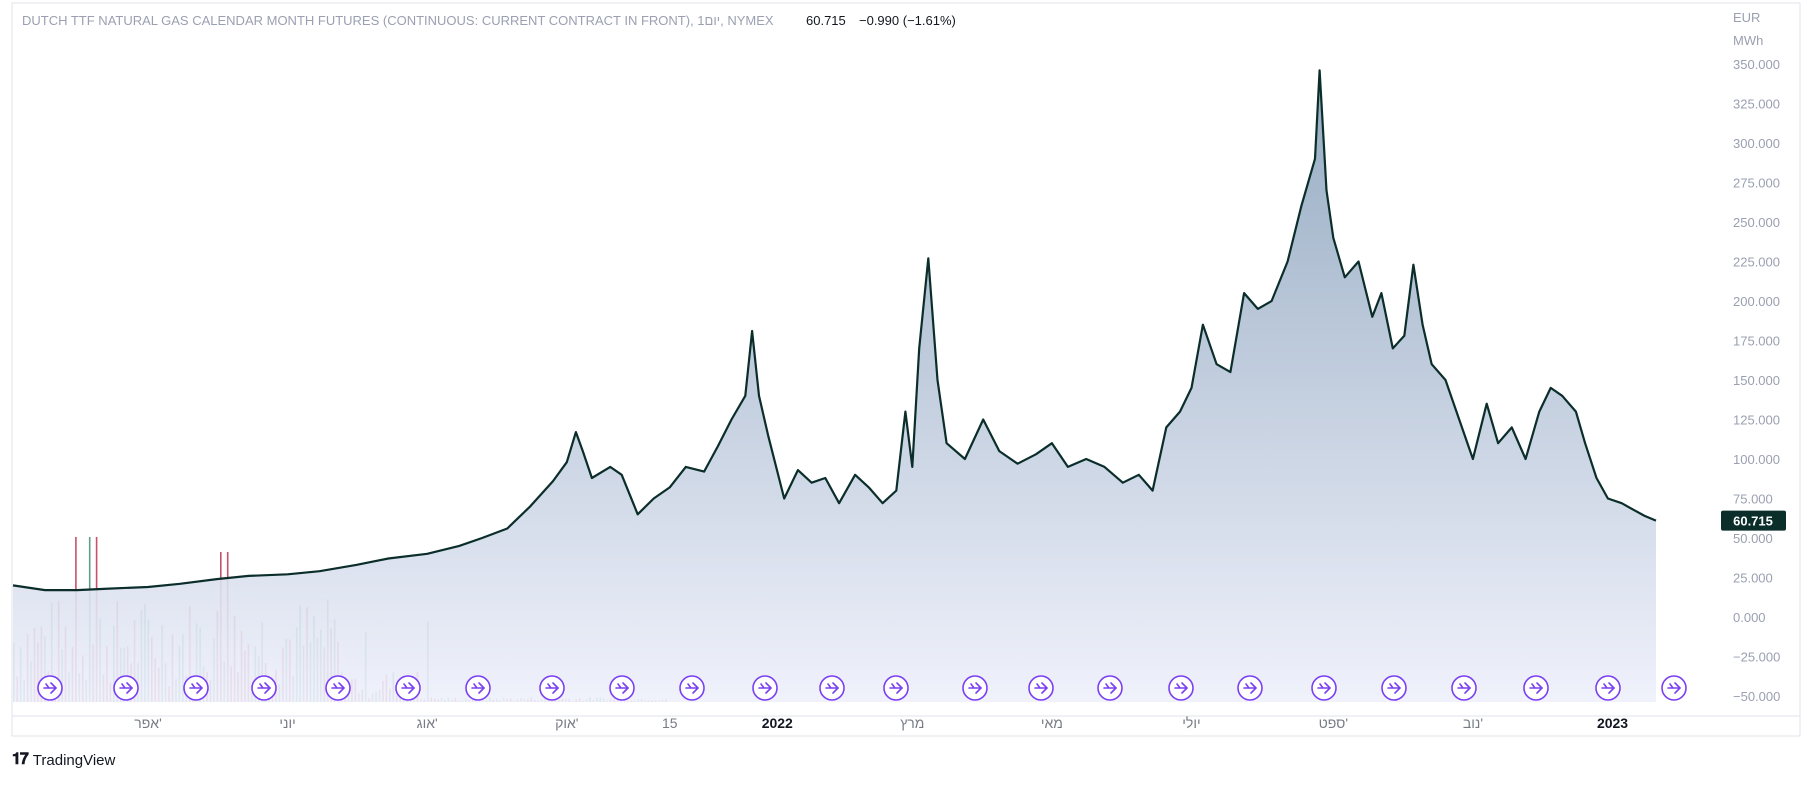  Describe the element at coordinates (1756, 183) in the screenshot. I see `y-tick-label: 275.000` at that location.